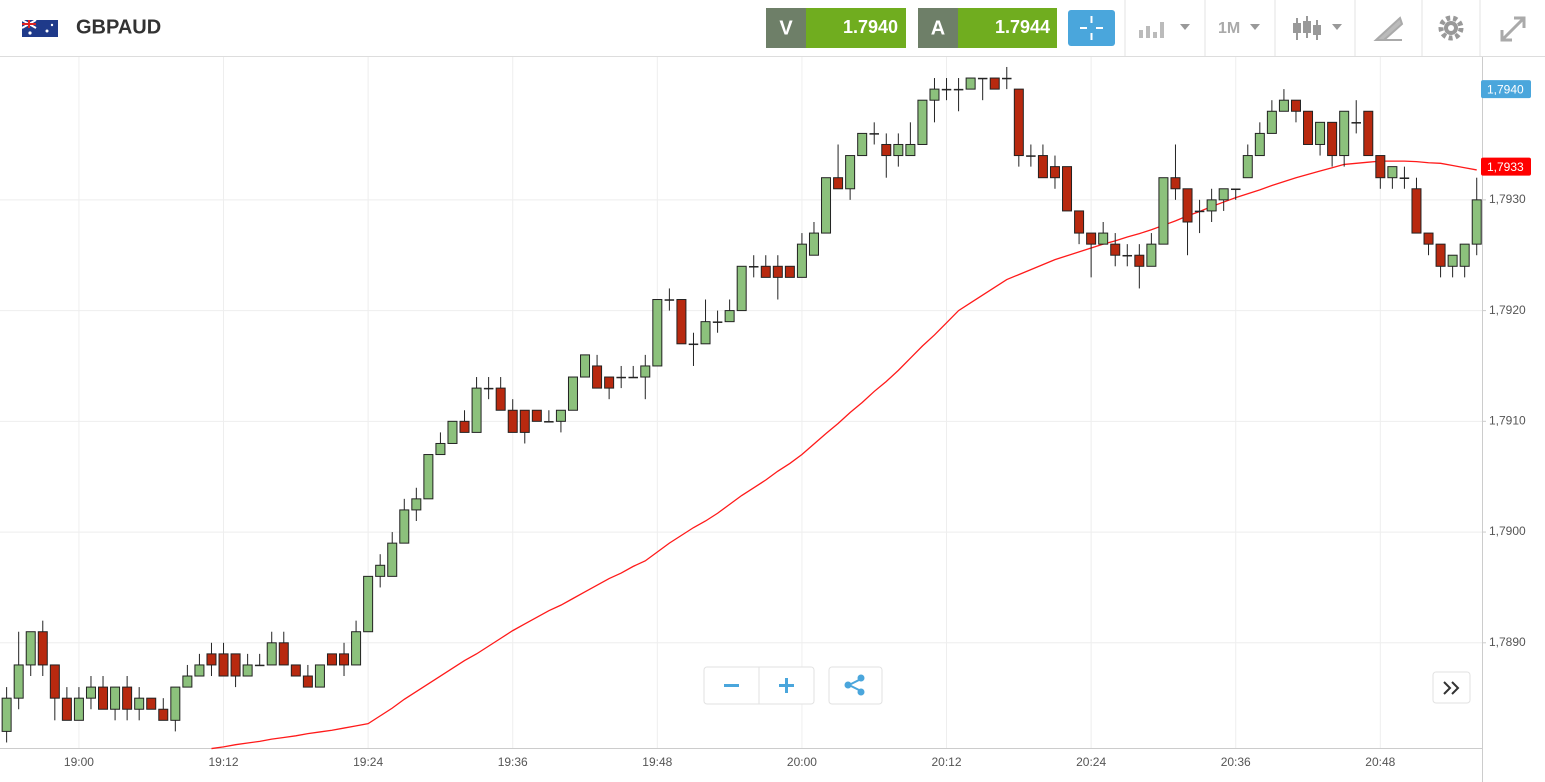  I want to click on buy-price: 1.7944, so click(1022, 27).